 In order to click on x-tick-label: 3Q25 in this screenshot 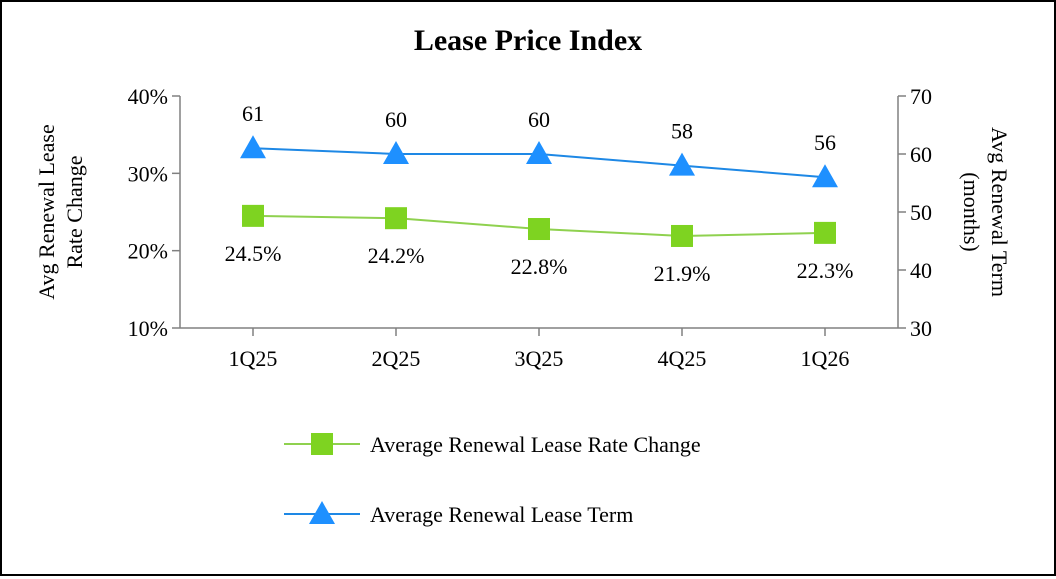, I will do `click(539, 358)`.